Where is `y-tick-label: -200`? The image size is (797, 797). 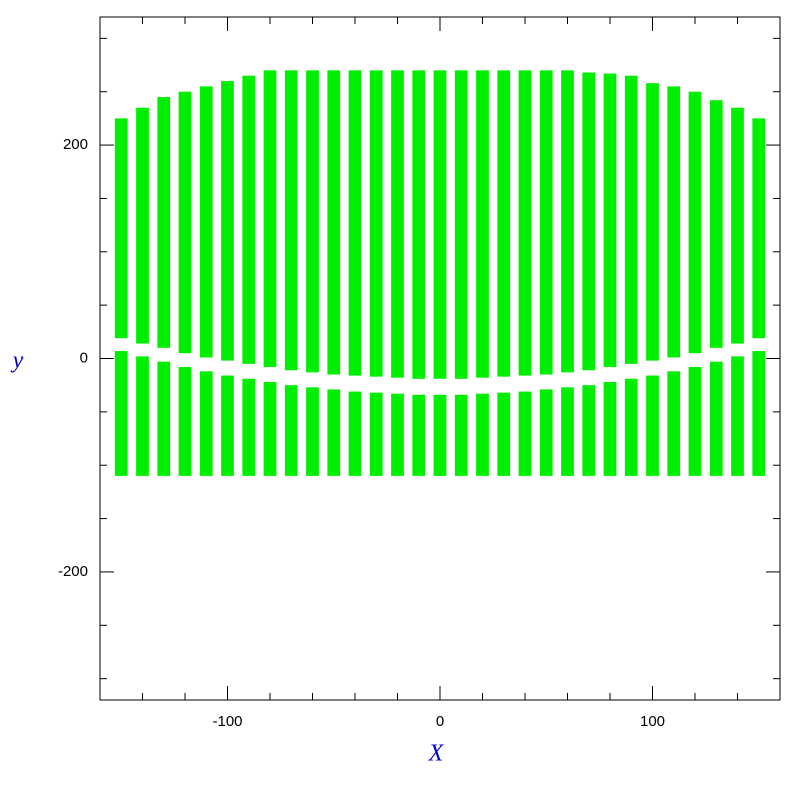
y-tick-label: -200 is located at coordinates (73, 571).